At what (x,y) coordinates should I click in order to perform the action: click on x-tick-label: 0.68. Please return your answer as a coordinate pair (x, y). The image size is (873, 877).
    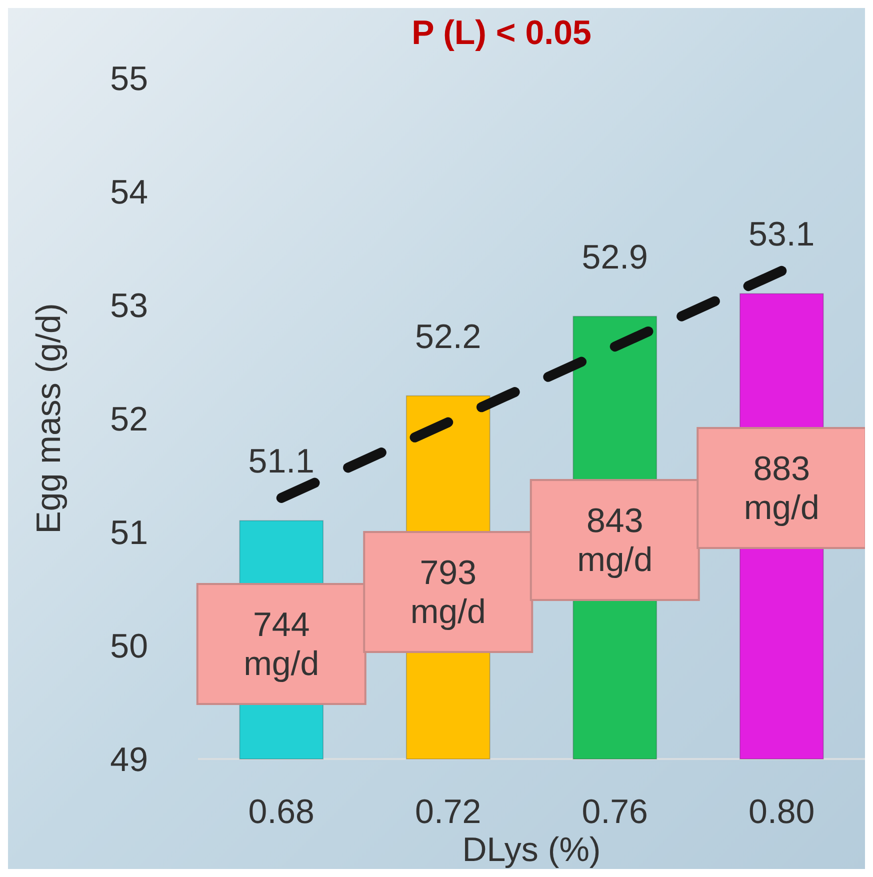
    Looking at the image, I should click on (281, 812).